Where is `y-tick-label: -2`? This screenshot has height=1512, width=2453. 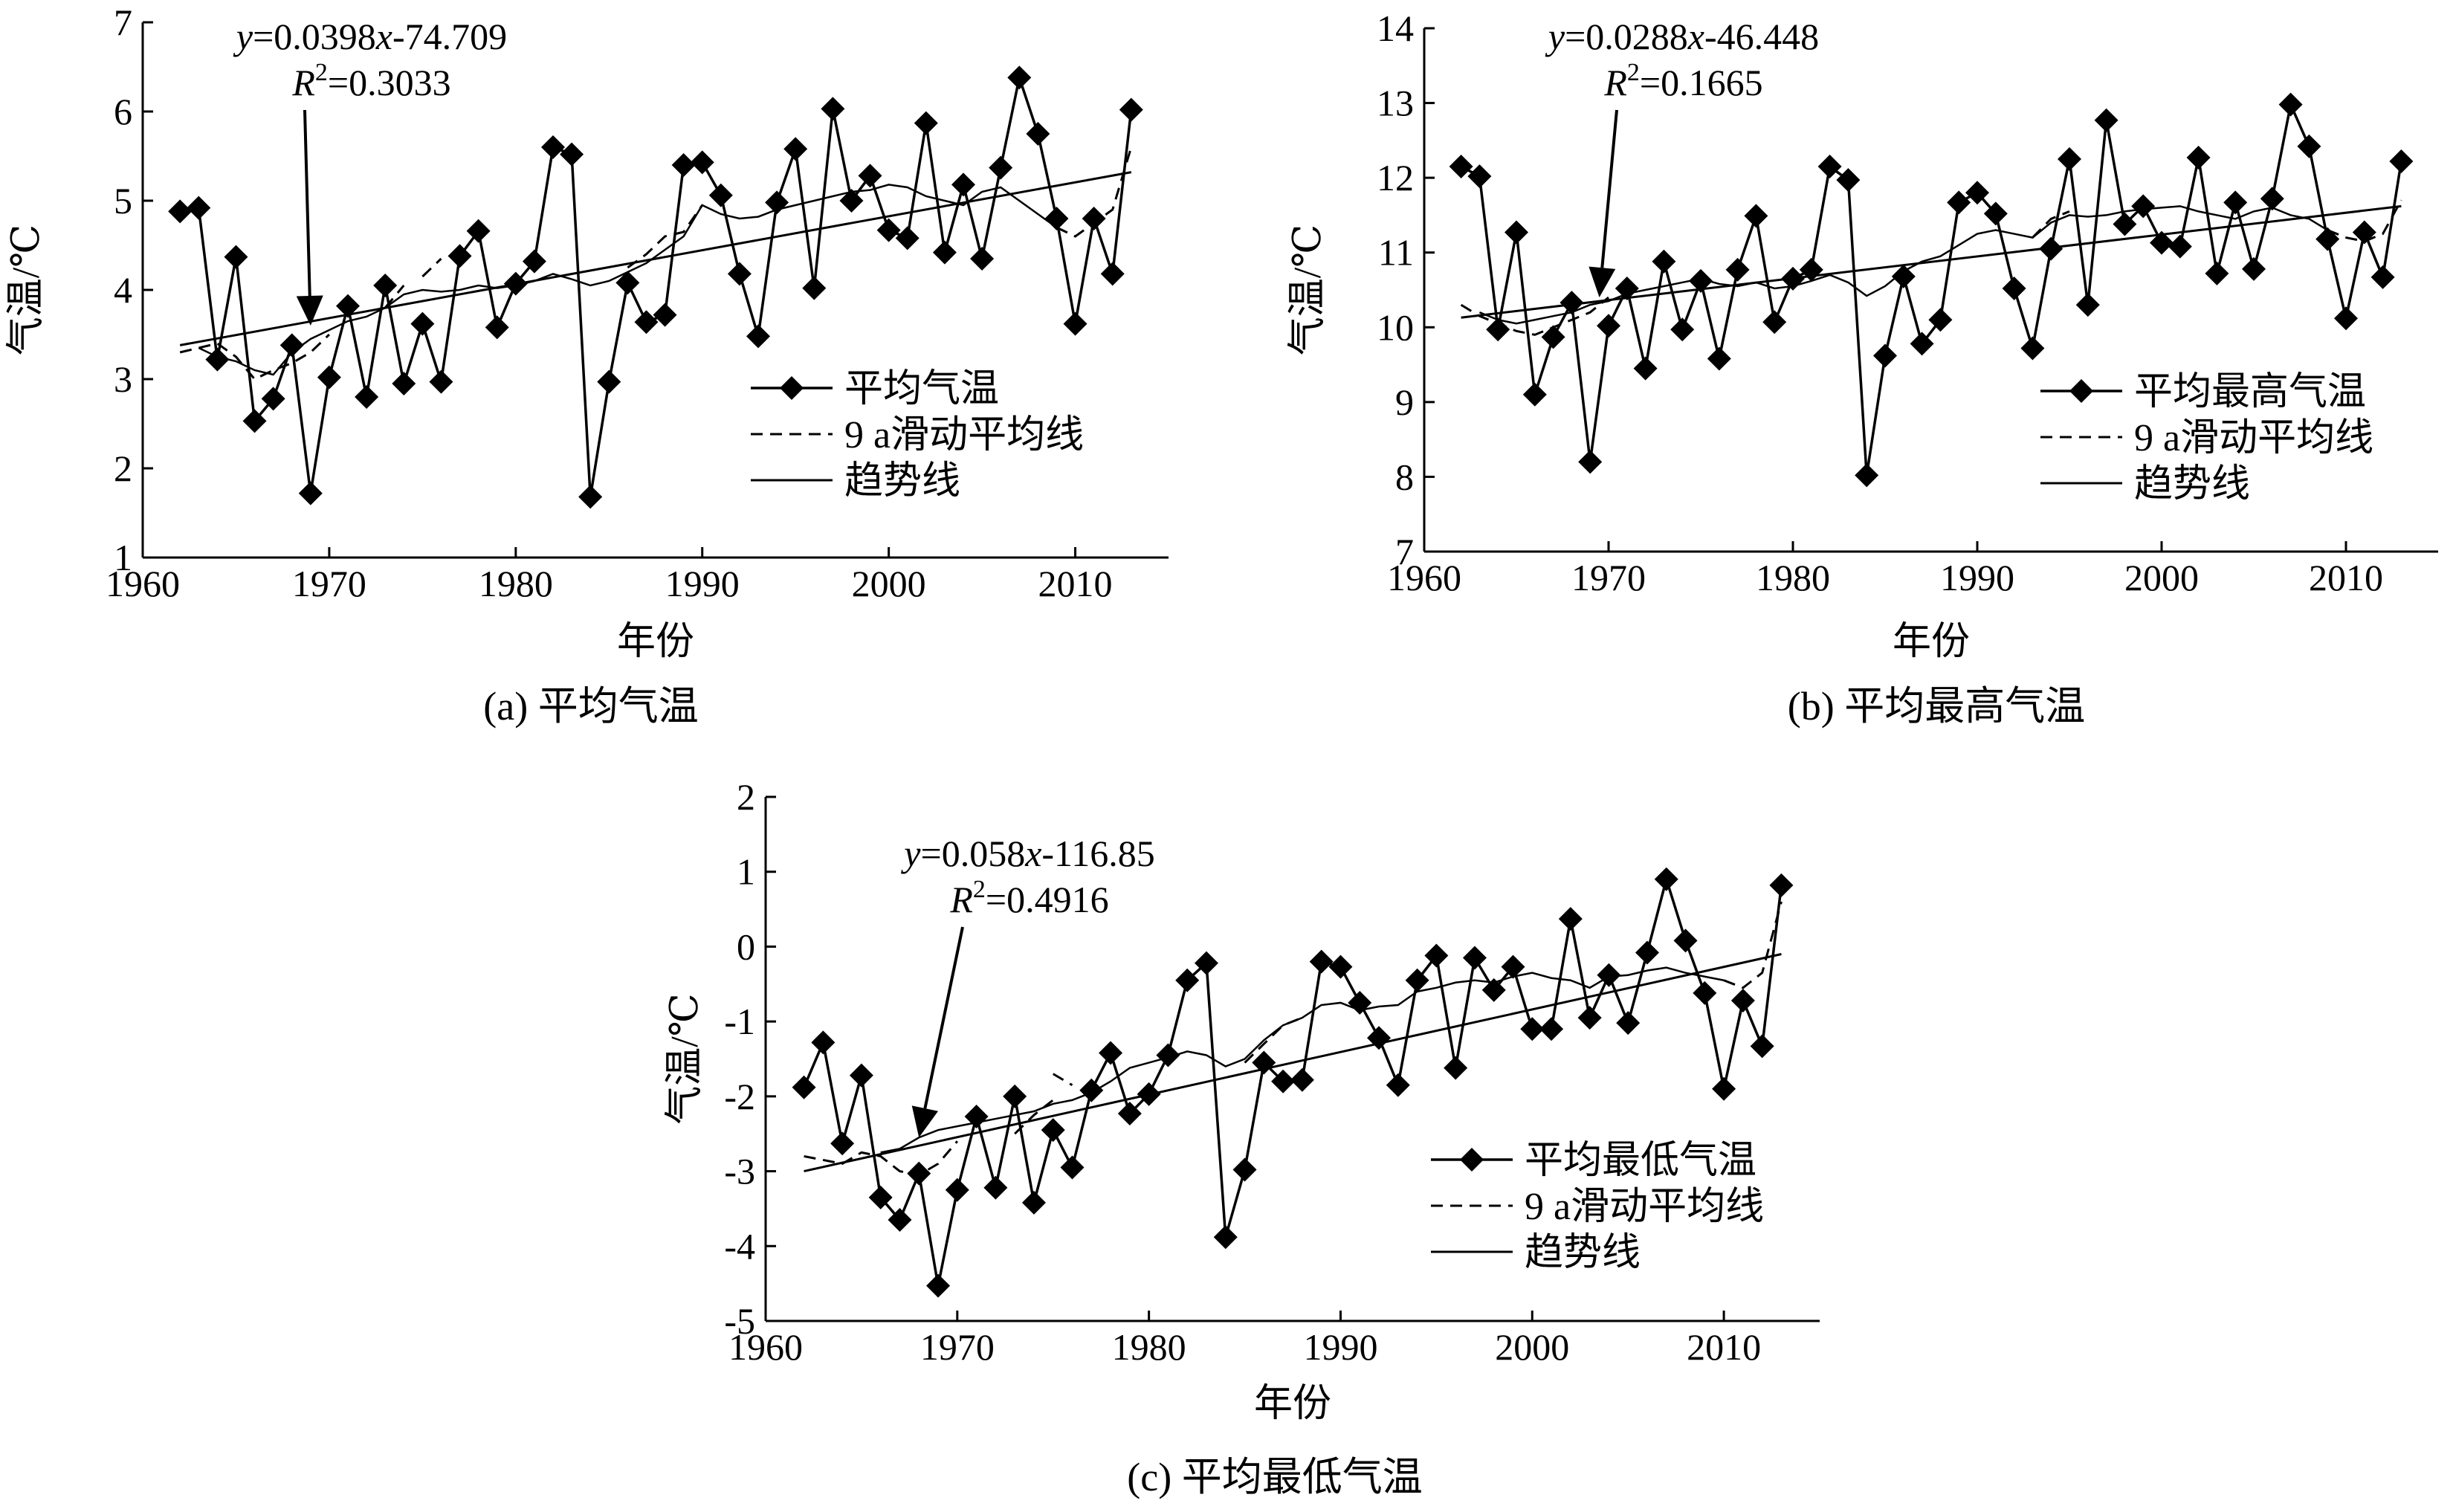
y-tick-label: -2 is located at coordinates (739, 1097).